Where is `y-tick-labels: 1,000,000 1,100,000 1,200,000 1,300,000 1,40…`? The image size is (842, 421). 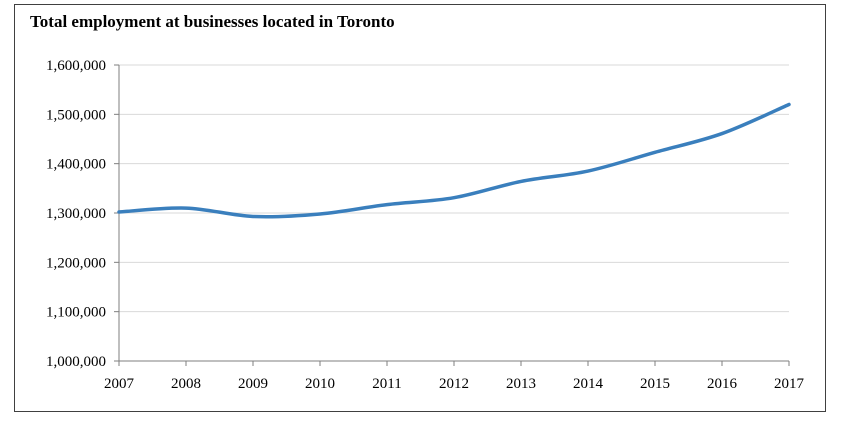
y-tick-labels: 1,000,000 1,100,000 1,200,000 1,300,000 1,40… is located at coordinates (76, 214).